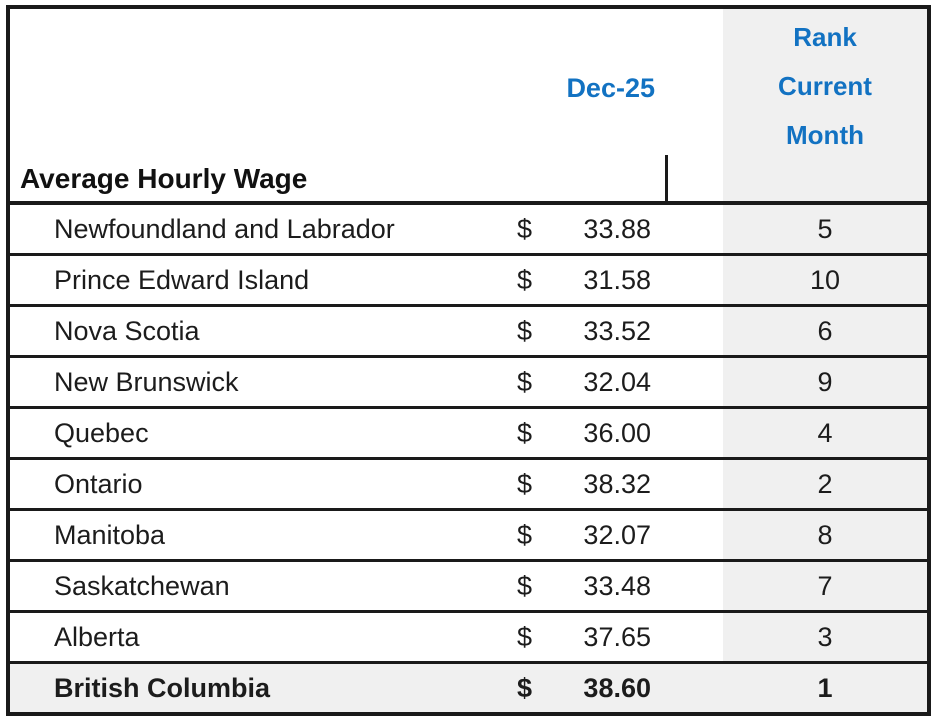 The image size is (938, 722). Describe the element at coordinates (617, 636) in the screenshot. I see `wage-amount: 37.65` at that location.